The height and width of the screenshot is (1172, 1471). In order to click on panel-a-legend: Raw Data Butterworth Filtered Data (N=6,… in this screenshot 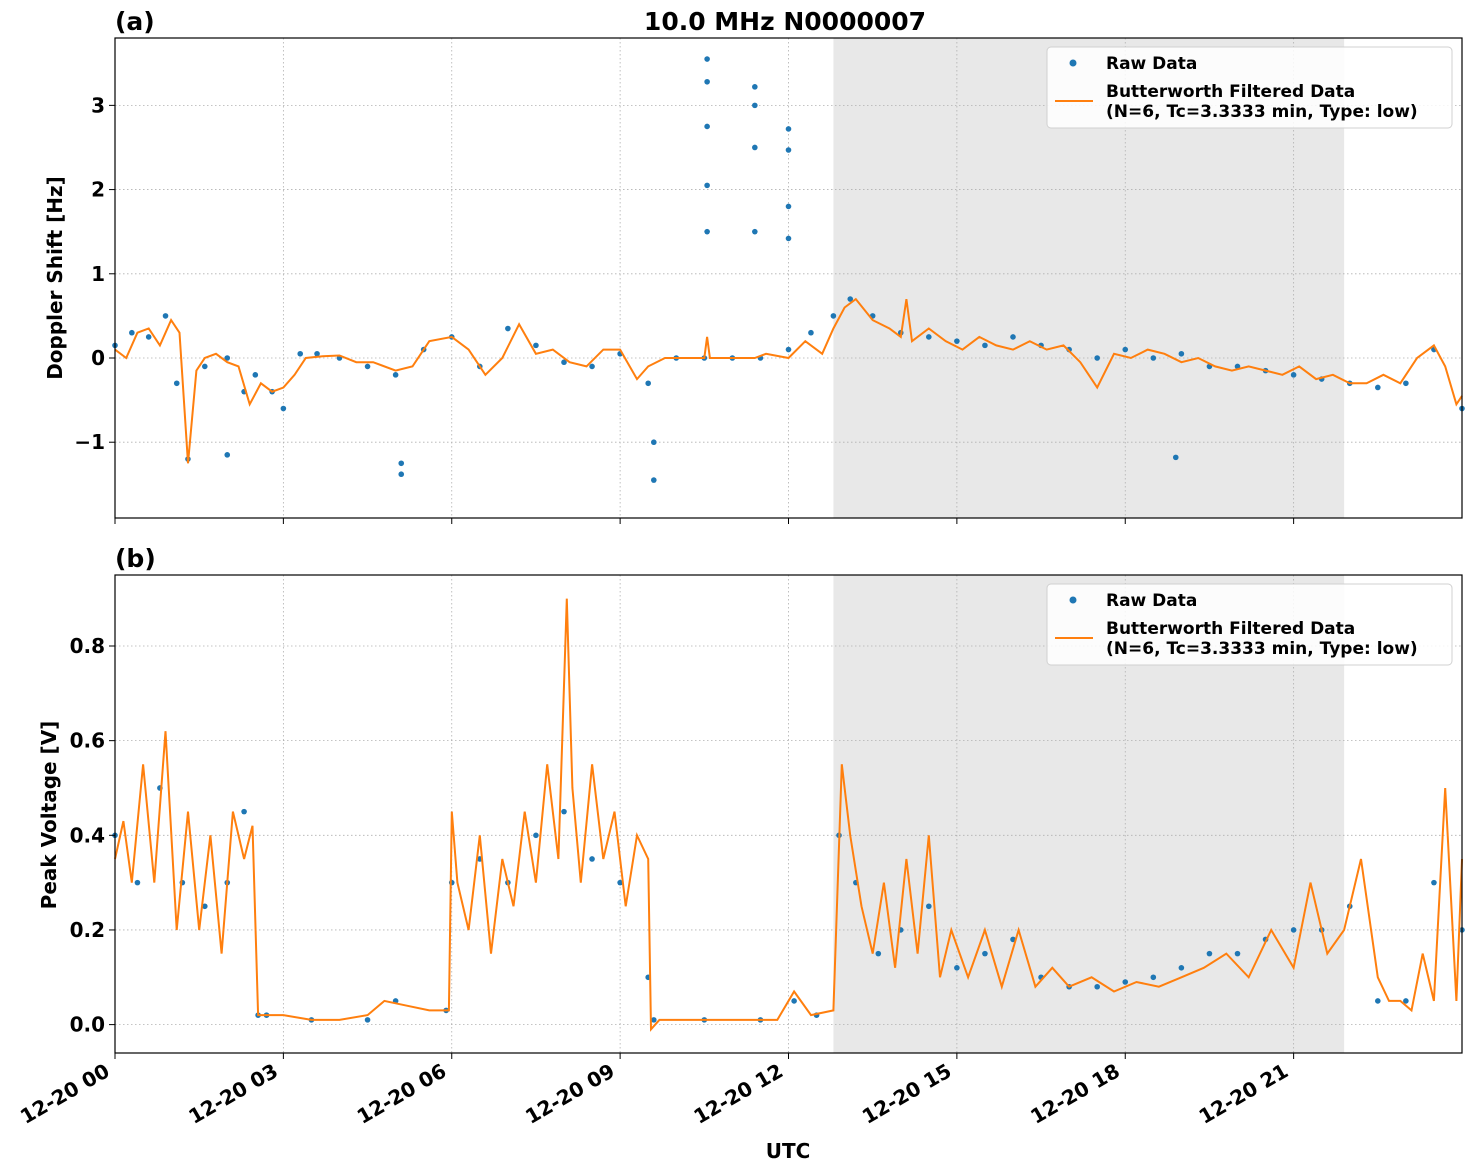, I will do `click(1249, 87)`.